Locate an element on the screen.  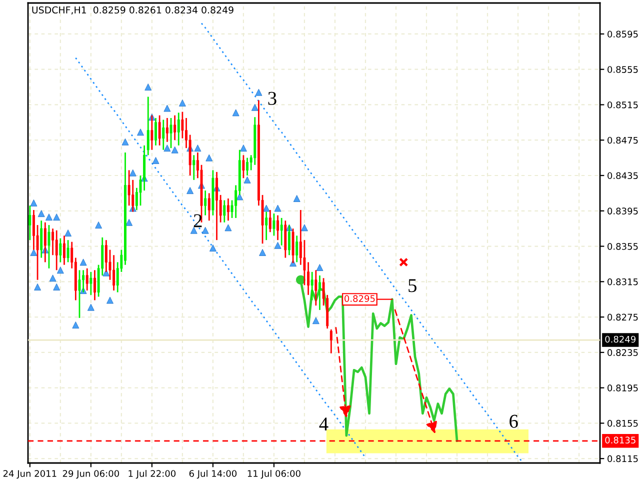
x-tick-label: 29 Jun 06:00 is located at coordinates (90, 474).